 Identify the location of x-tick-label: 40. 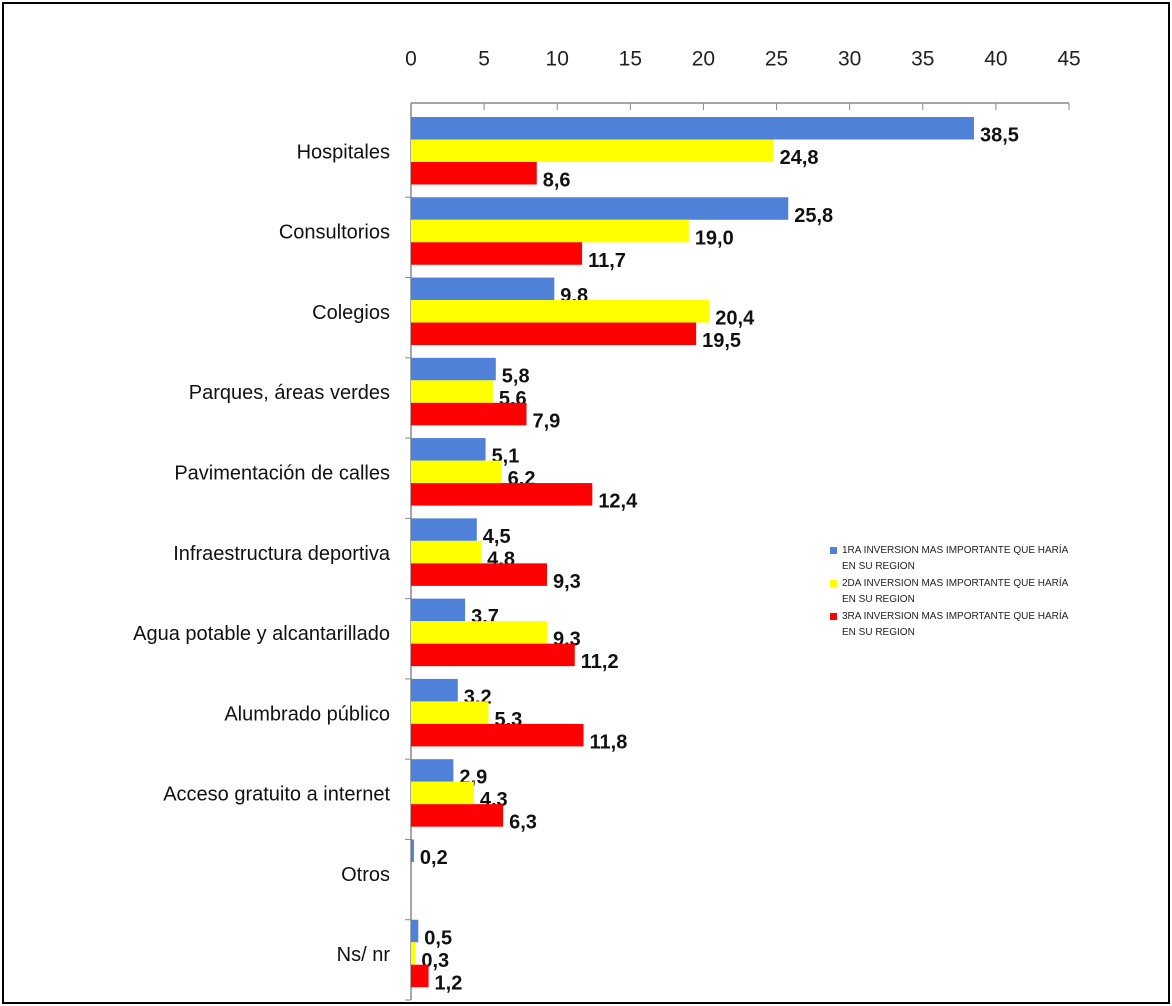
(995, 59).